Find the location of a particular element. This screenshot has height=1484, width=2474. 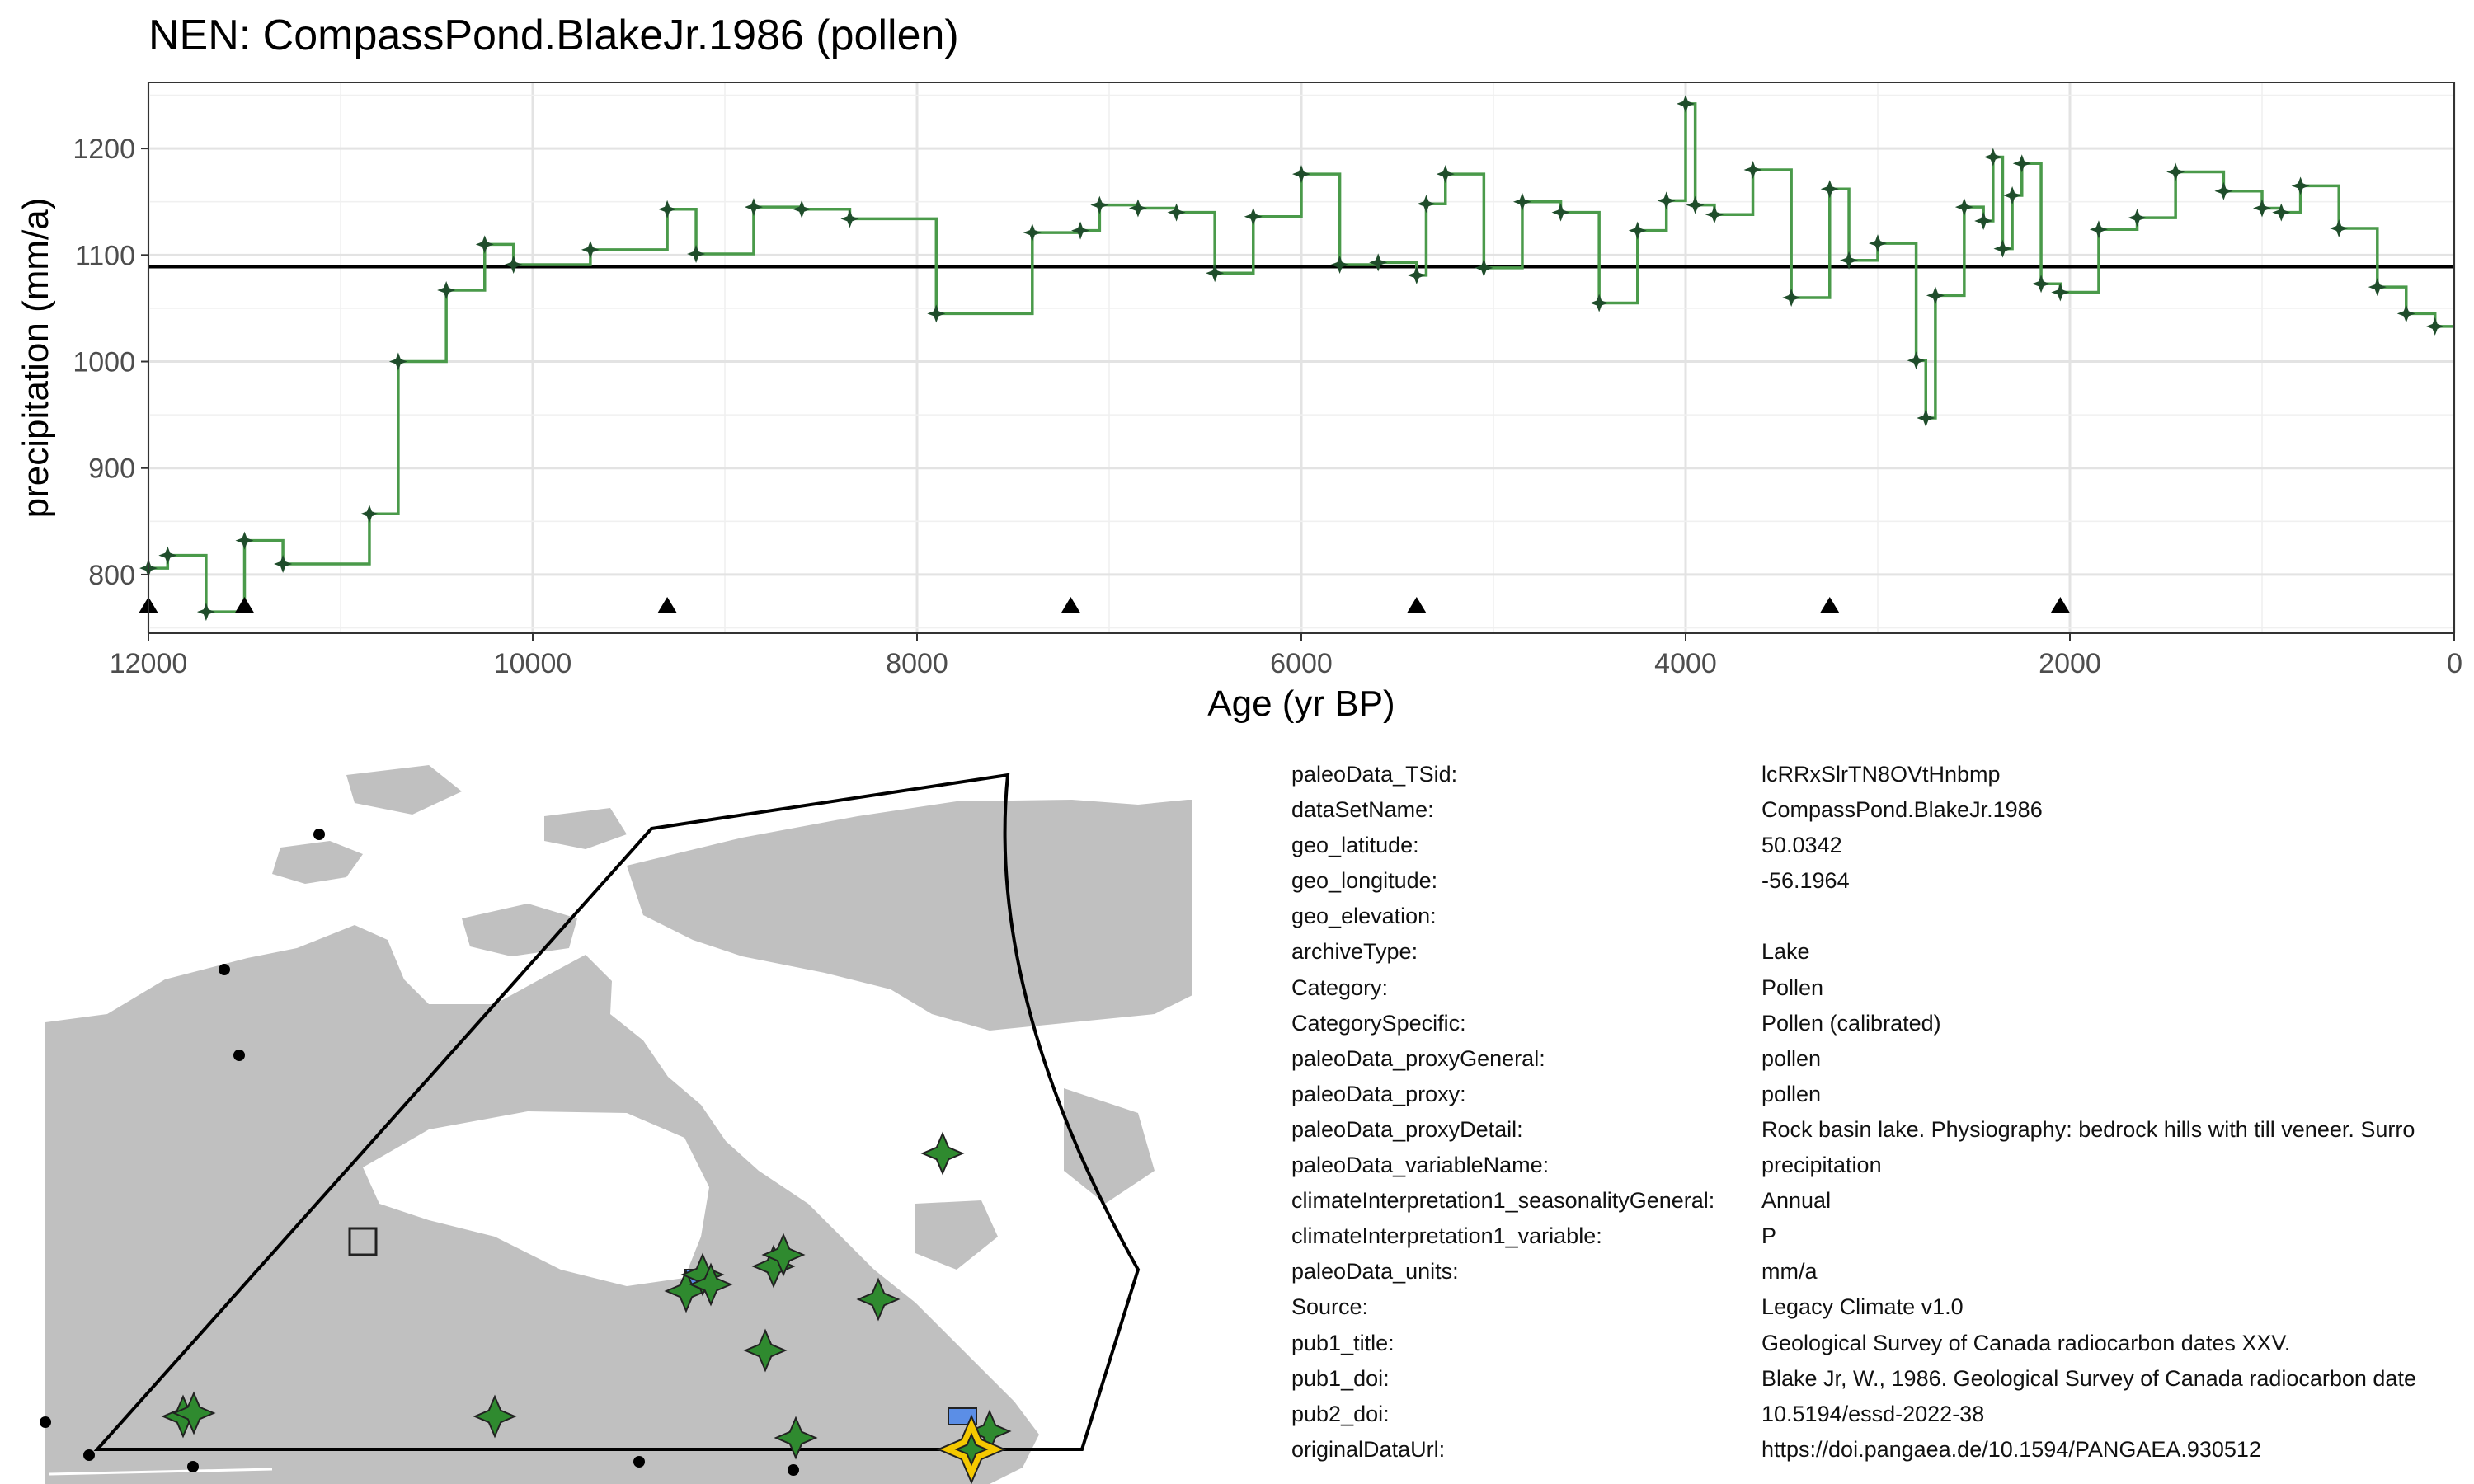

metadata-key: paleoData_proxyGeneral: is located at coordinates (1418, 1058).